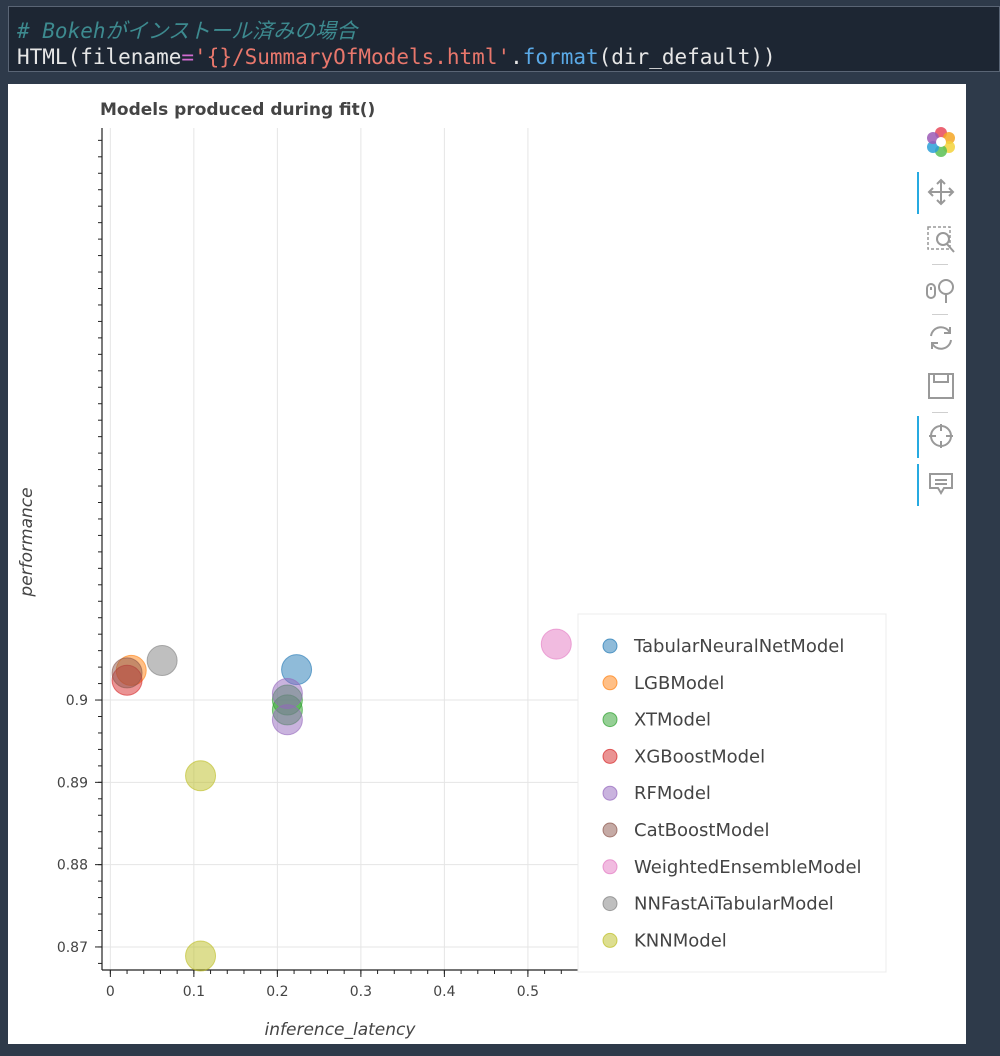  I want to click on x-axis-label: inference_latency, so click(341, 1030).